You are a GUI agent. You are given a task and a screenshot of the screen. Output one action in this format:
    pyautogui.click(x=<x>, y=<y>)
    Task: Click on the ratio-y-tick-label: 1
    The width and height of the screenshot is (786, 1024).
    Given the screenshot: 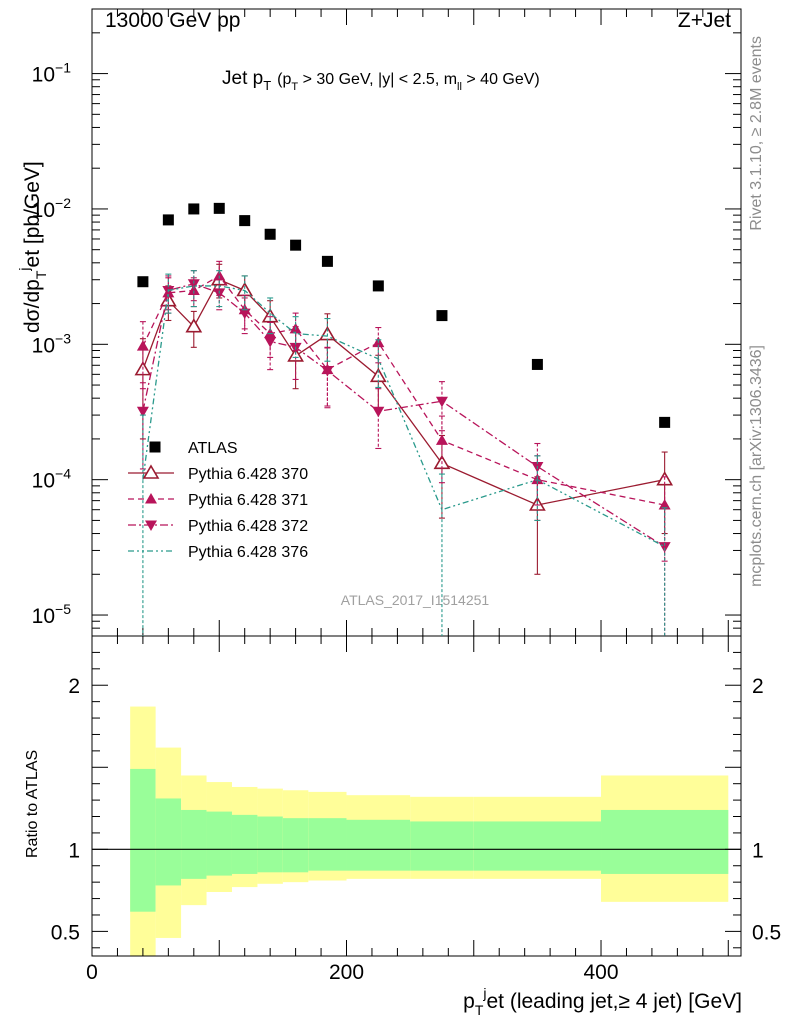 What is the action you would take?
    pyautogui.click(x=74, y=850)
    